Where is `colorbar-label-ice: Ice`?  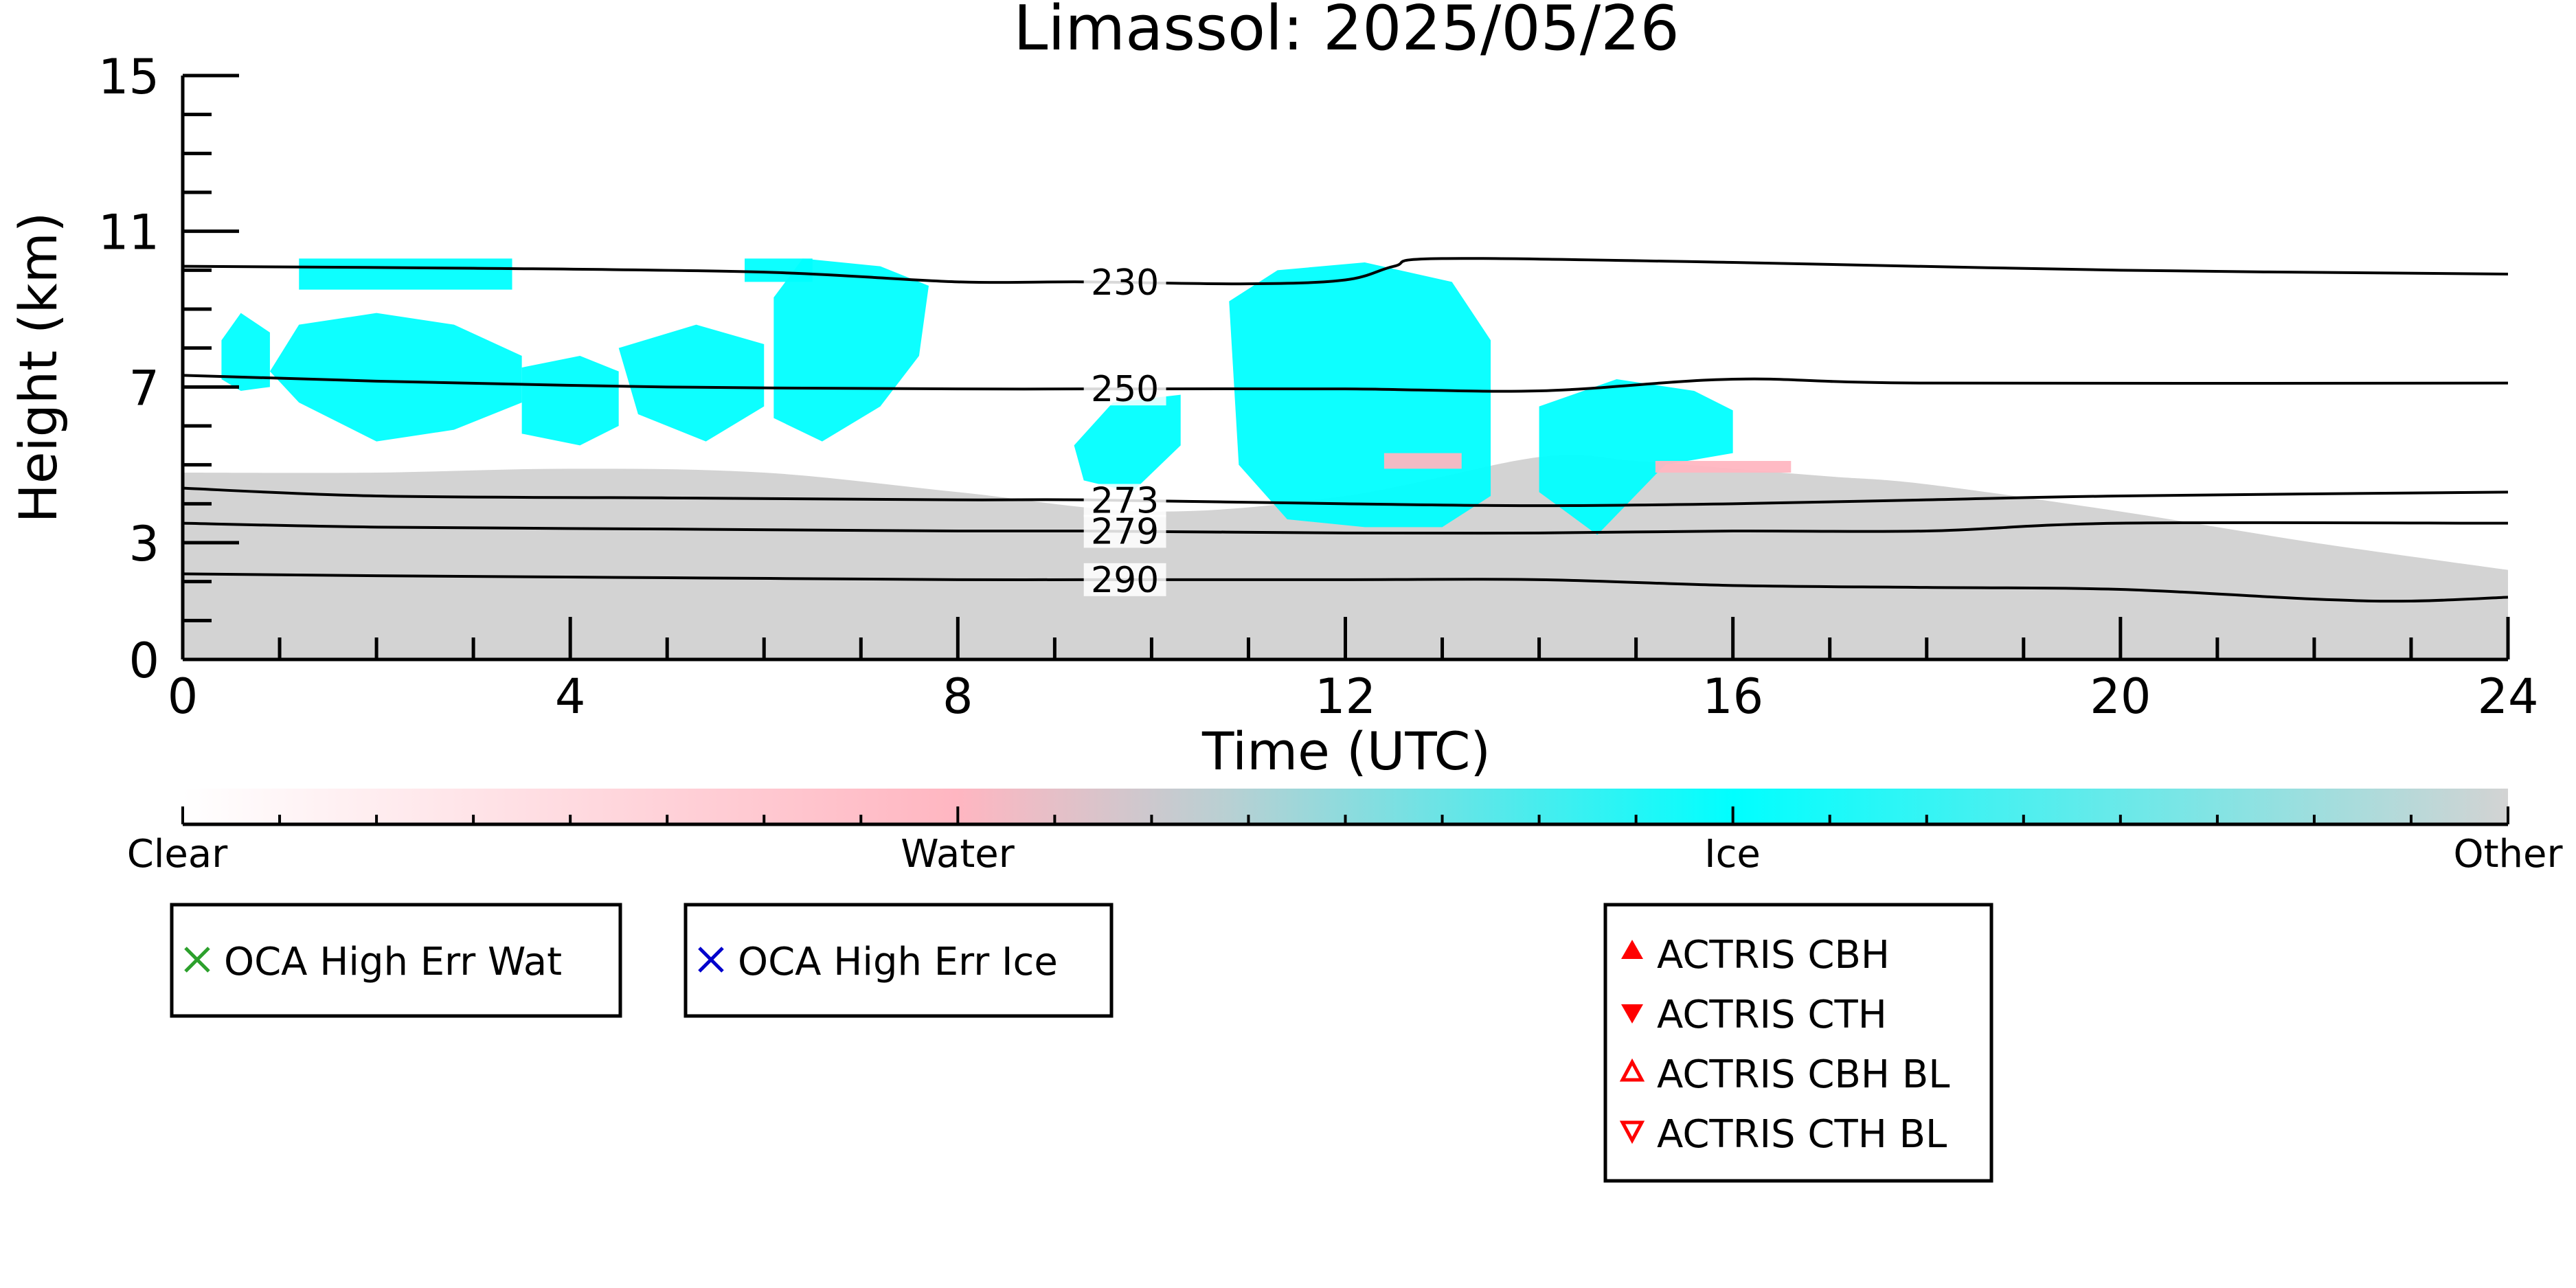
colorbar-label-ice: Ice is located at coordinates (1732, 854).